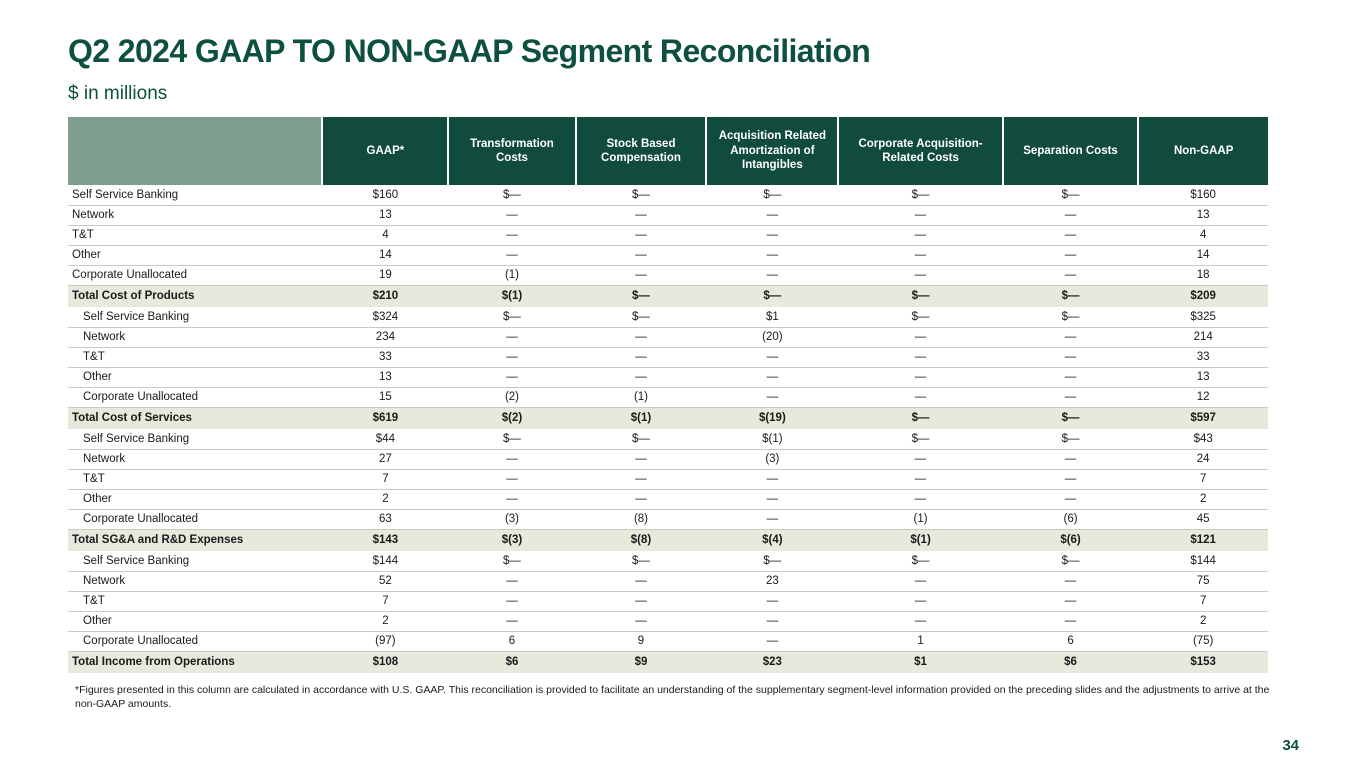 The width and height of the screenshot is (1365, 768). Describe the element at coordinates (668, 317) in the screenshot. I see `table-row: Self Service Banking $324 $— $— $1 $— $— $325` at that location.